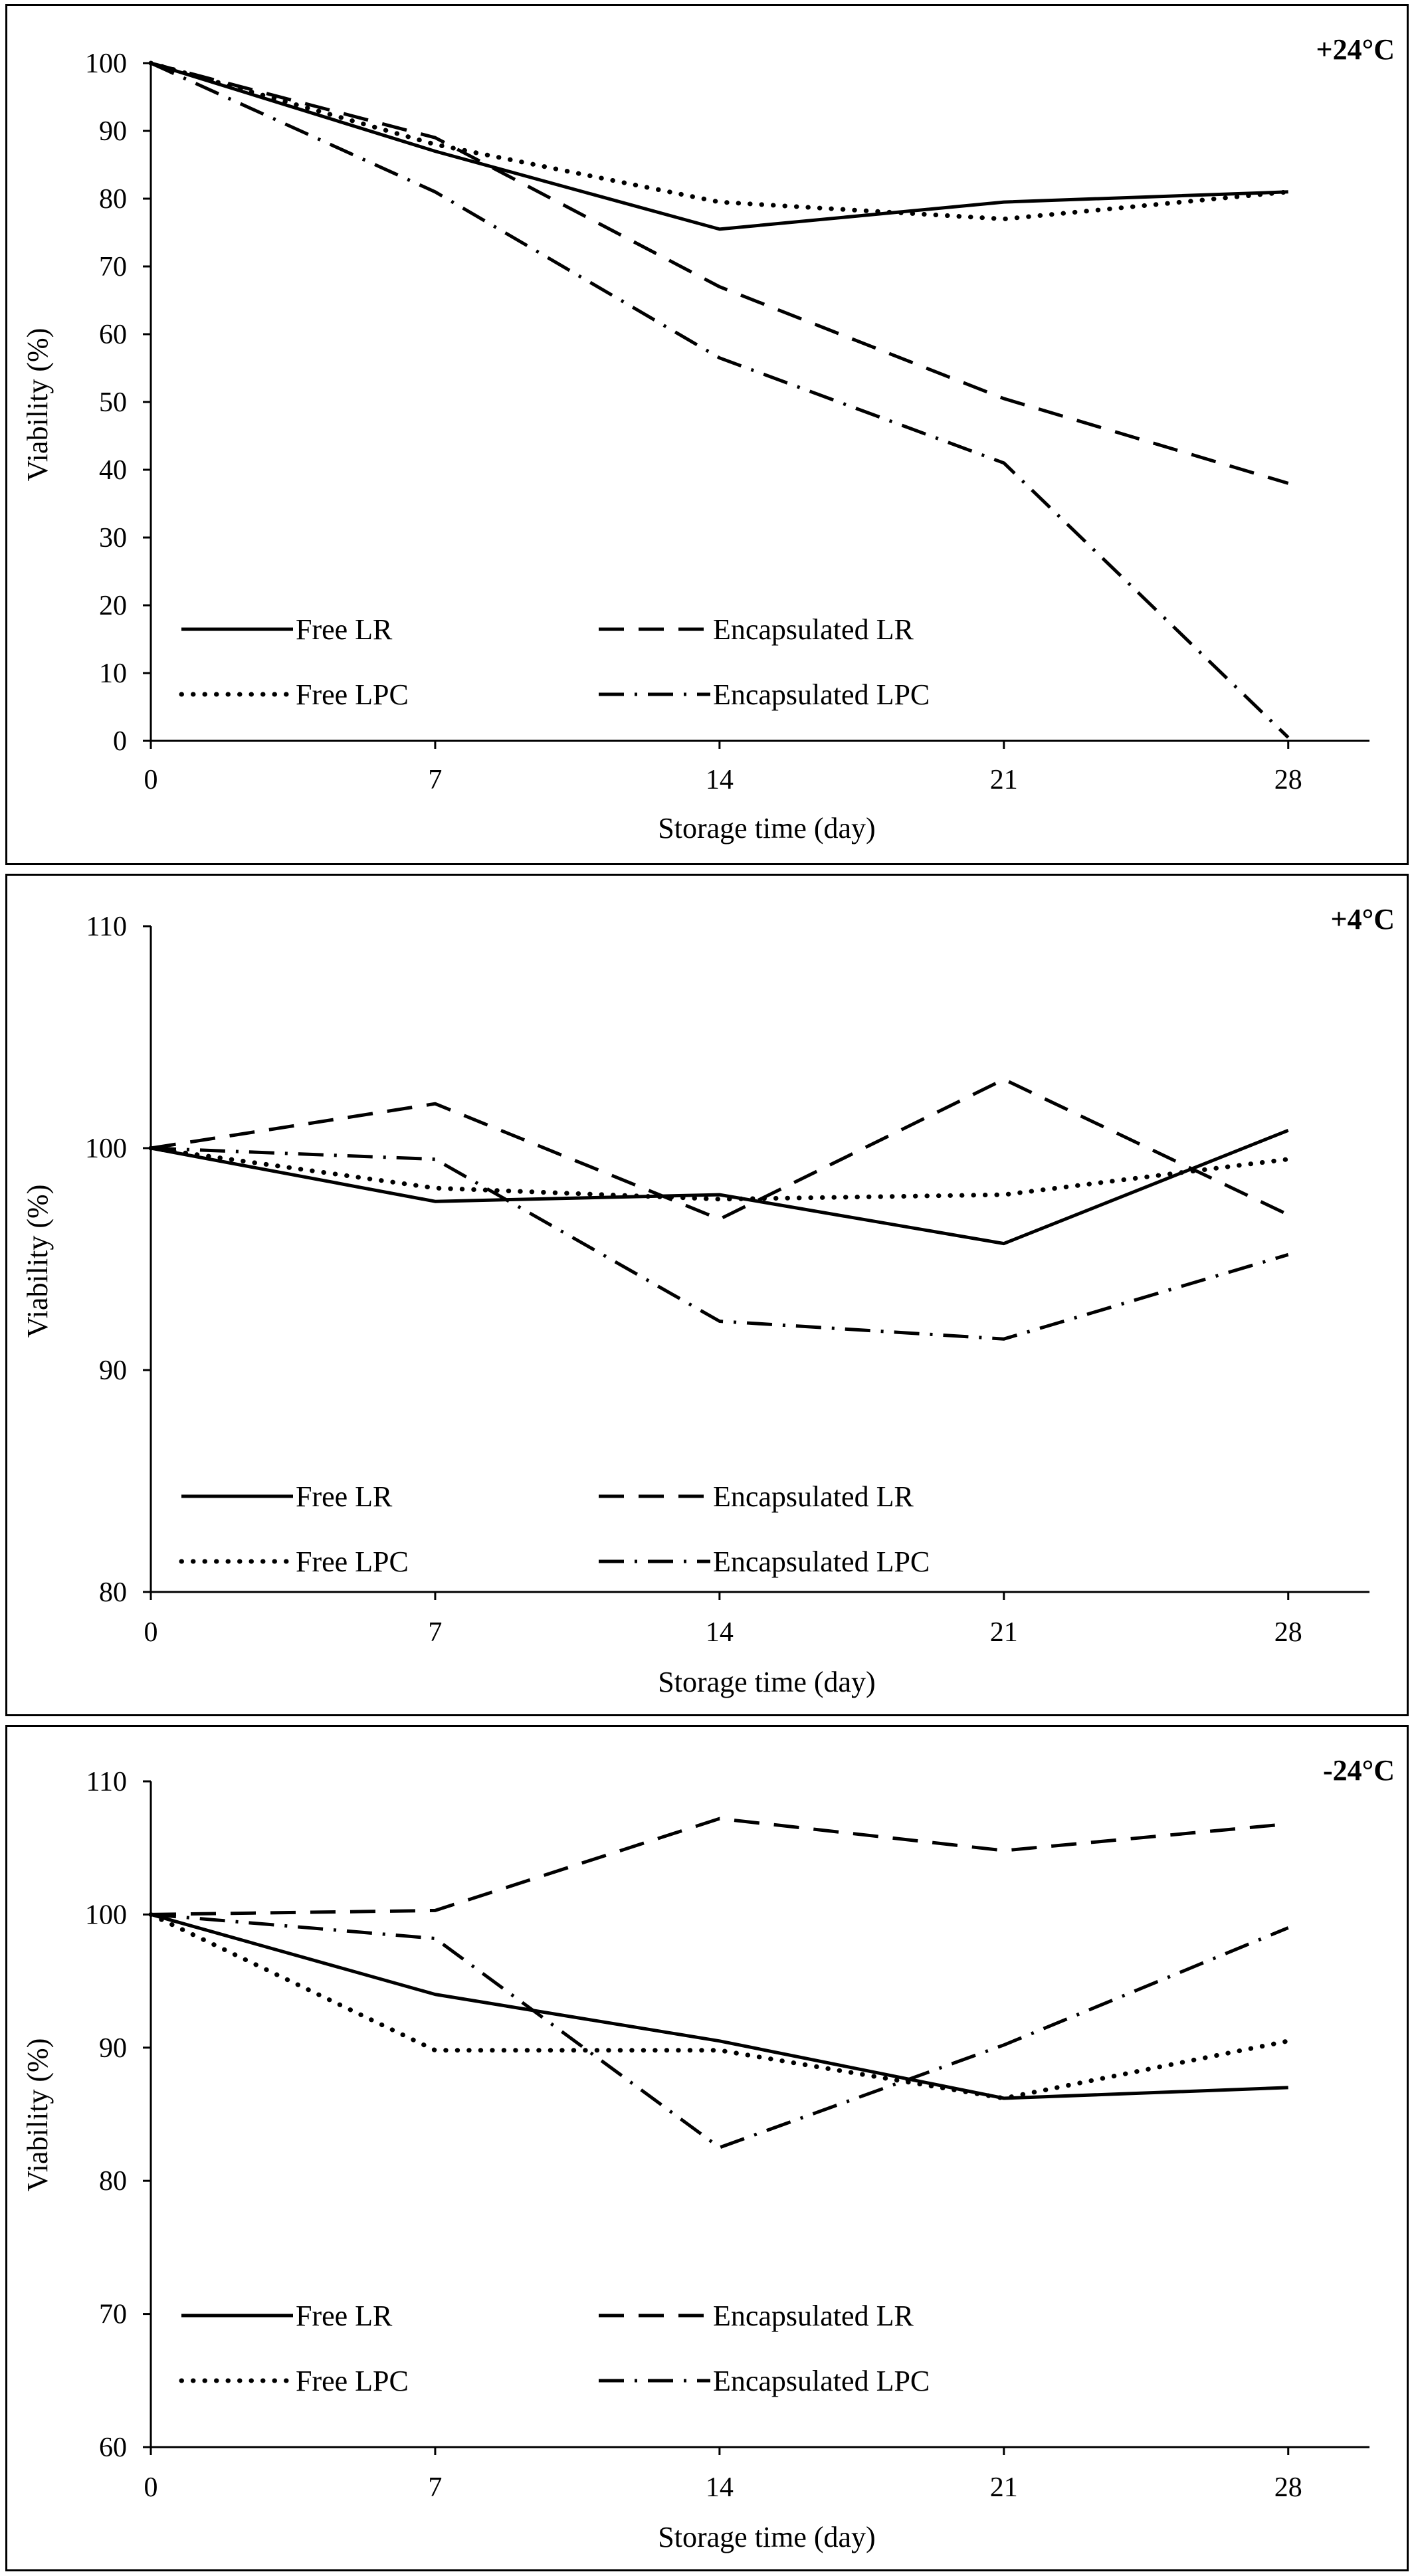 The height and width of the screenshot is (2576, 1414). What do you see at coordinates (113, 606) in the screenshot?
I see `y-tick-label: 20` at bounding box center [113, 606].